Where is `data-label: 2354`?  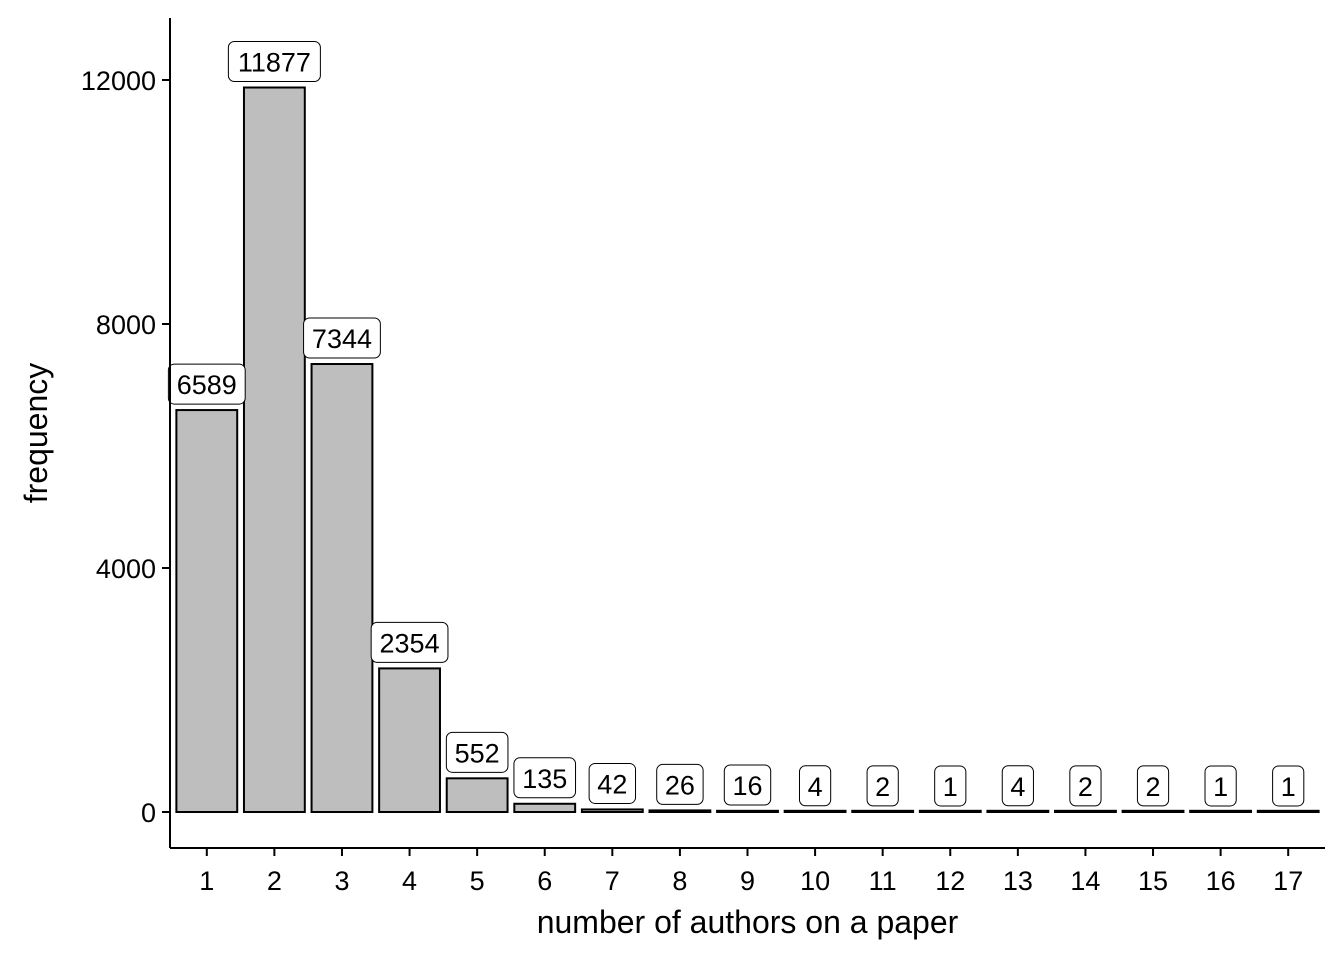 data-label: 2354 is located at coordinates (409, 642).